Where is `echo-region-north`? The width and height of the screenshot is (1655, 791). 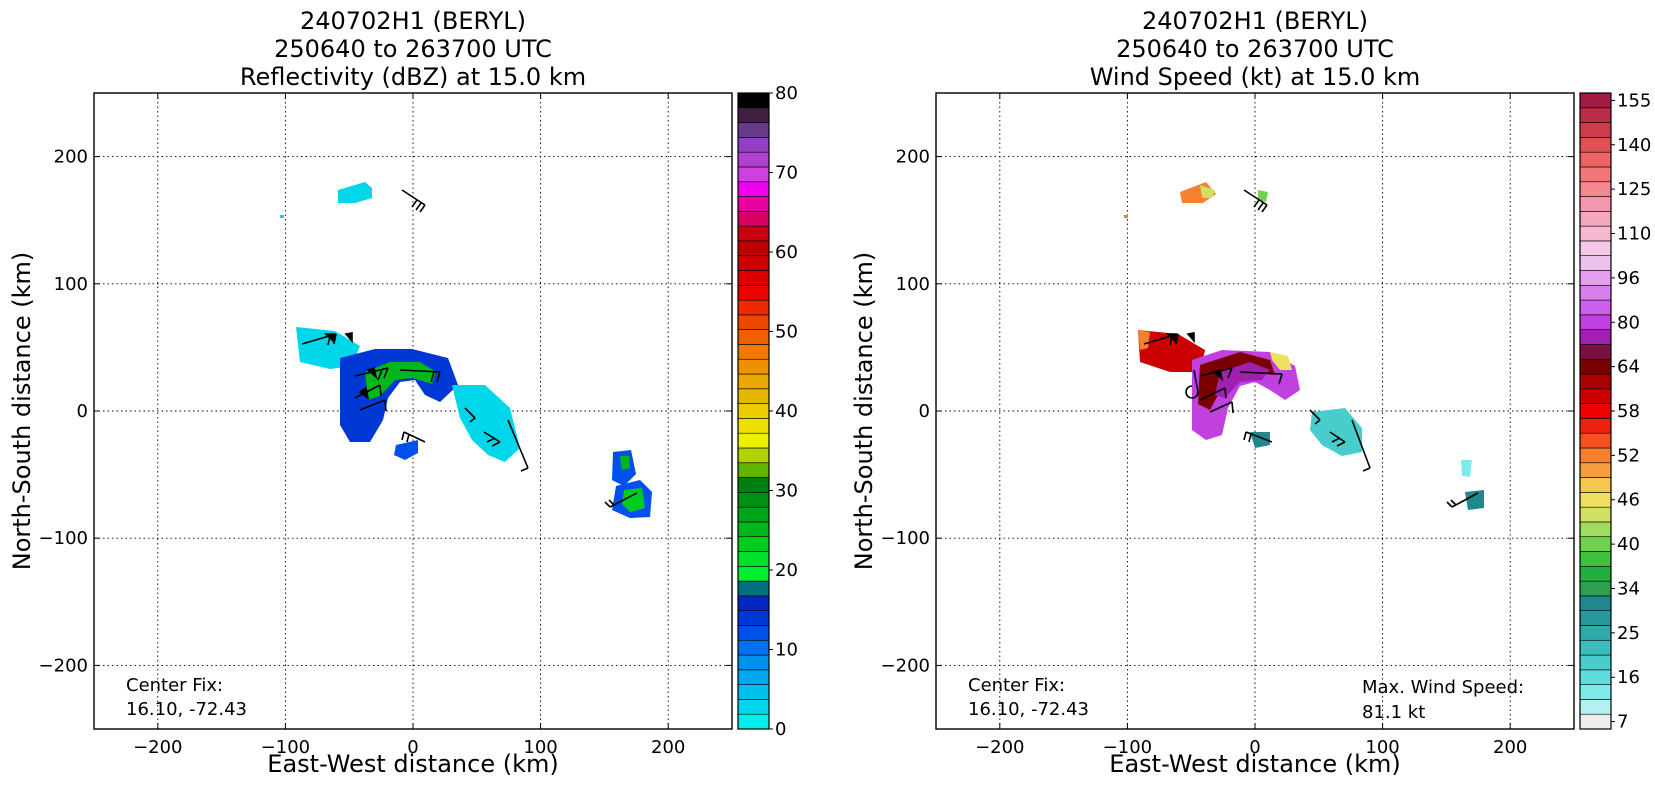
echo-region-north is located at coordinates (355, 192).